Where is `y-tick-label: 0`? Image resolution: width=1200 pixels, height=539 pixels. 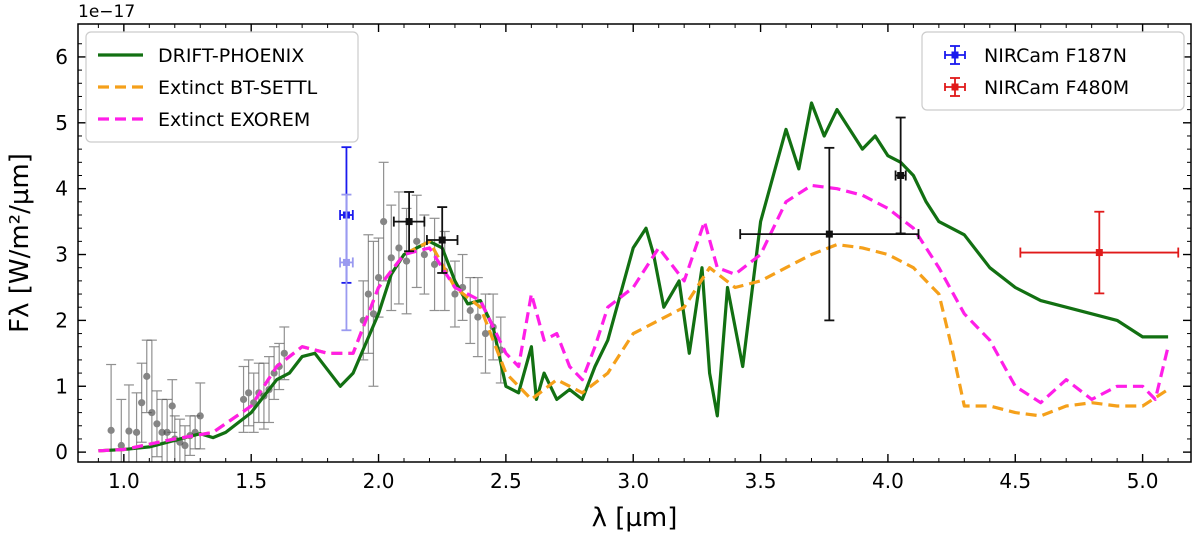
y-tick-label: 0 is located at coordinates (61, 452).